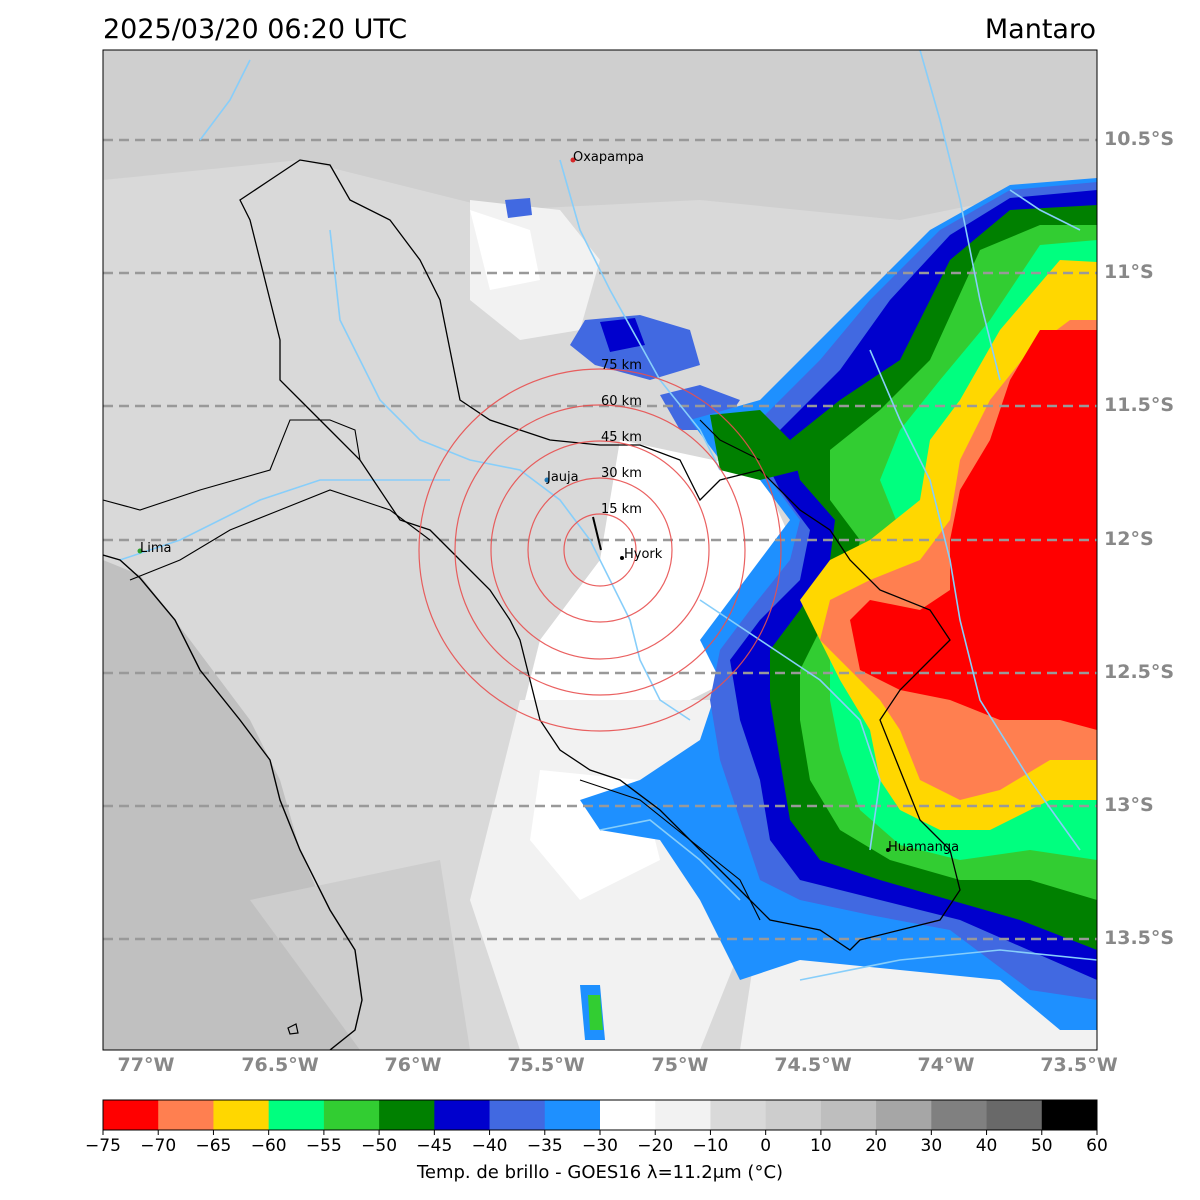 The width and height of the screenshot is (1200, 1200). I want to click on colorbar-tick-label: −40, so click(489, 1146).